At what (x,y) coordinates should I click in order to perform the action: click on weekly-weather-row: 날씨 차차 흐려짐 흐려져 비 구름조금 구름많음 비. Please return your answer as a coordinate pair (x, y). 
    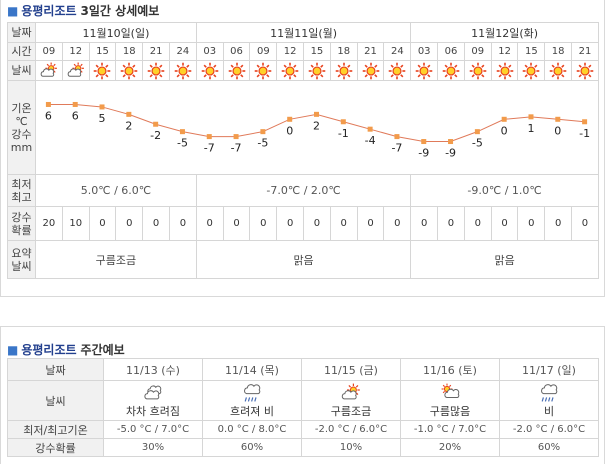
    Looking at the image, I should click on (303, 400).